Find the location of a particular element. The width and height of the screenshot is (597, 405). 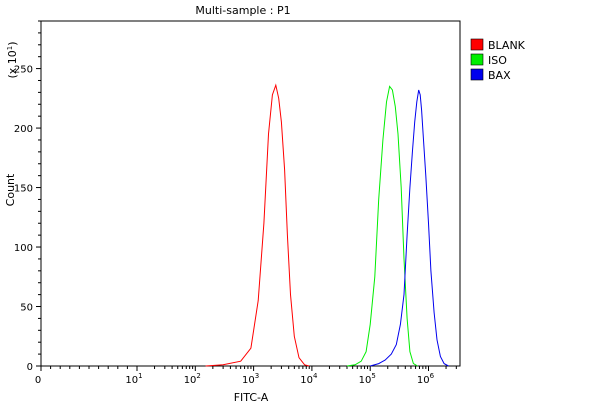

y-axis: 0 50 100 150 200 250 is located at coordinates (27, 196).